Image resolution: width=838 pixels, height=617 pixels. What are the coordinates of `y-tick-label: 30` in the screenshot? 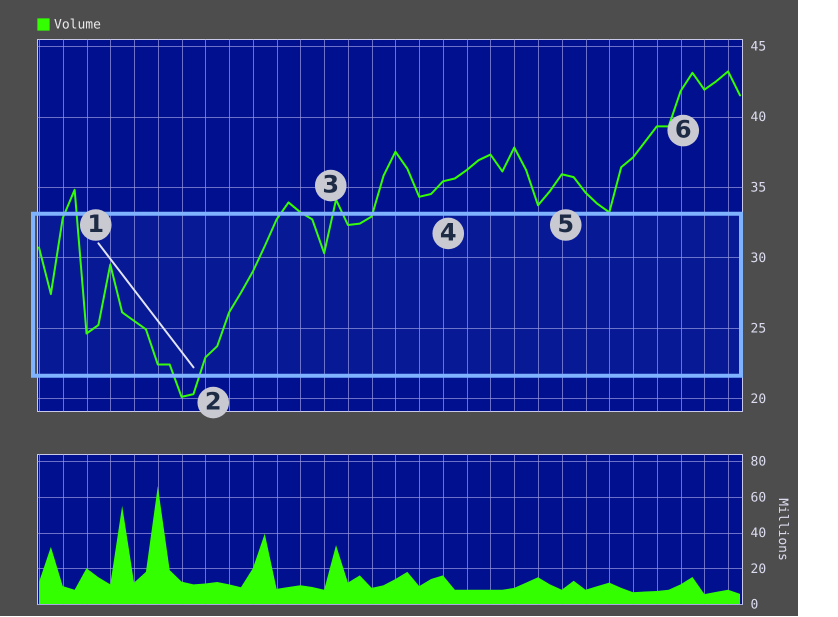 It's located at (758, 258).